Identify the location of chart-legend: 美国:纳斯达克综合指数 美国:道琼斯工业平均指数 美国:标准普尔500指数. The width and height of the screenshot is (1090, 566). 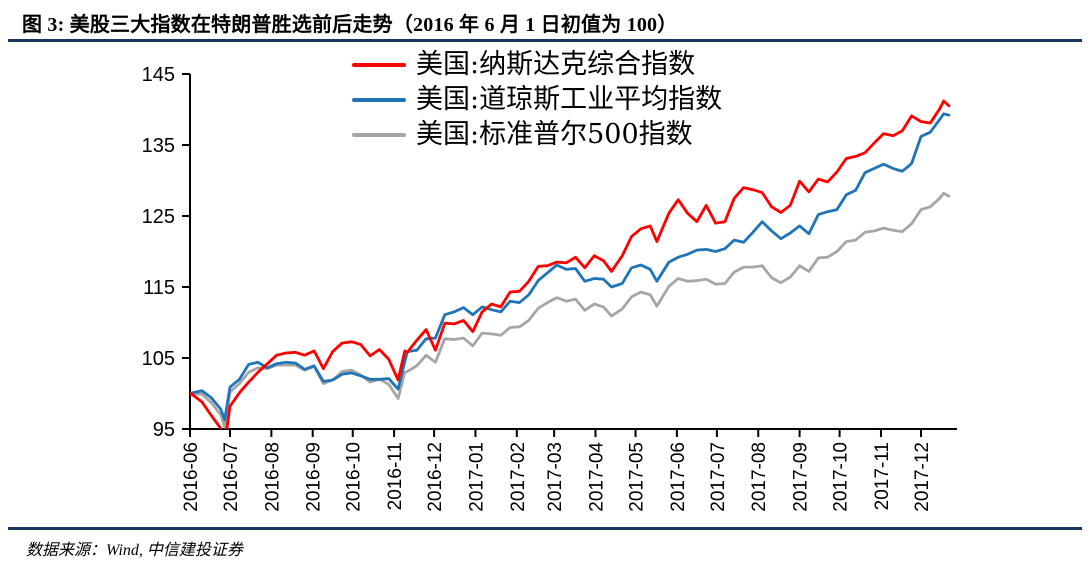
(537, 99).